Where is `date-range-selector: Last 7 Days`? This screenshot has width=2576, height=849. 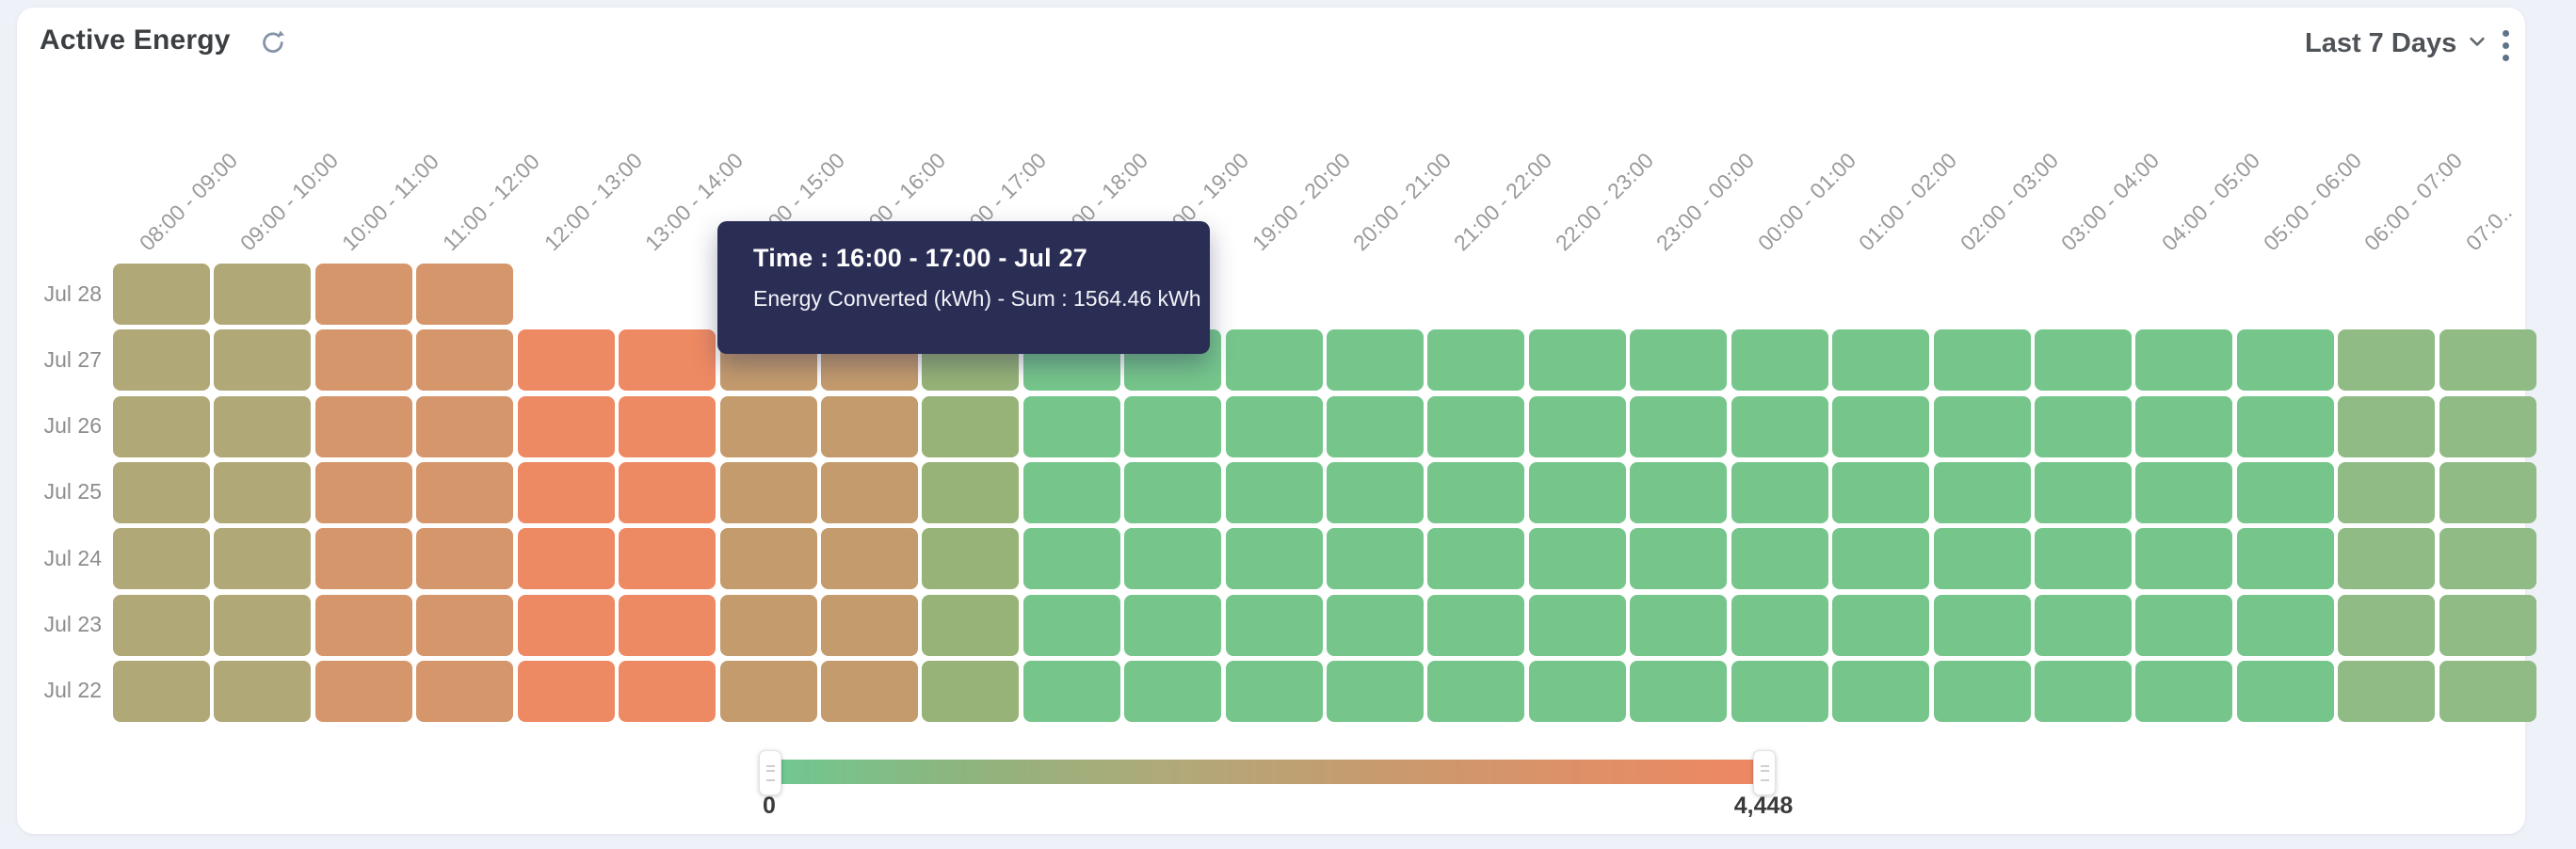
date-range-selector: Last 7 Days is located at coordinates (2397, 43).